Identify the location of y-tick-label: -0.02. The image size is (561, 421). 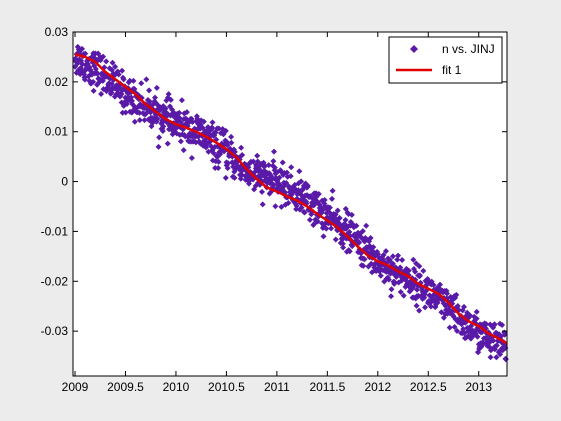
(55, 281).